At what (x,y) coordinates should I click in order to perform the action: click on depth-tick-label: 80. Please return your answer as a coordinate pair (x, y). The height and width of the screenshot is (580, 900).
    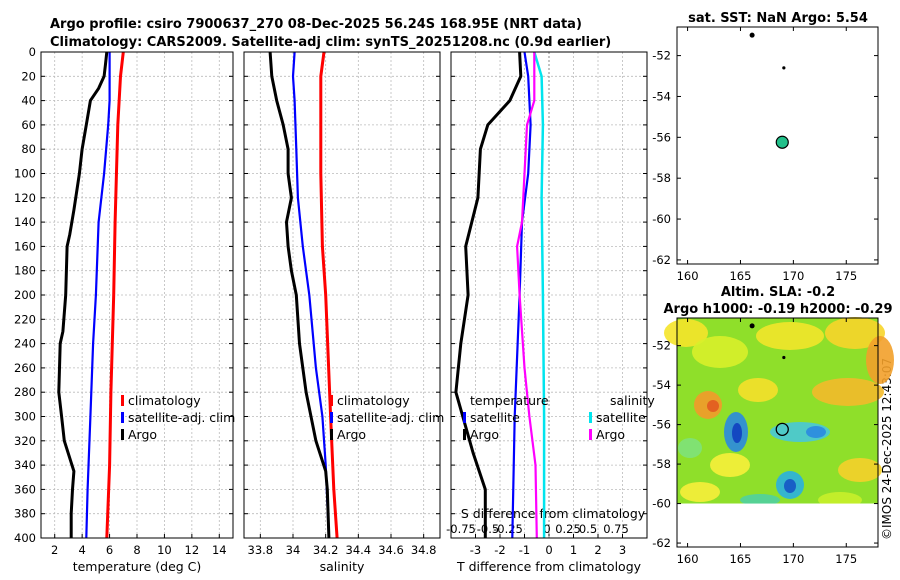
    Looking at the image, I should click on (28, 149).